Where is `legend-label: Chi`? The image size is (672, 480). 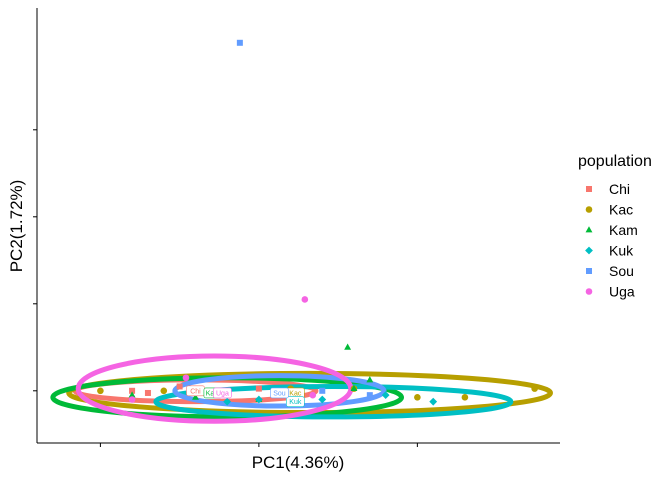
legend-label: Chi is located at coordinates (619, 189).